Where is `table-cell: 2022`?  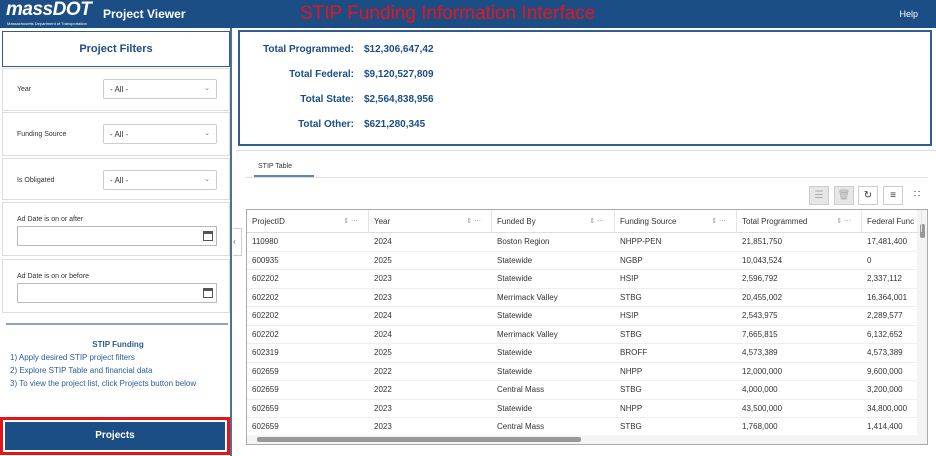 table-cell: 2022 is located at coordinates (383, 371).